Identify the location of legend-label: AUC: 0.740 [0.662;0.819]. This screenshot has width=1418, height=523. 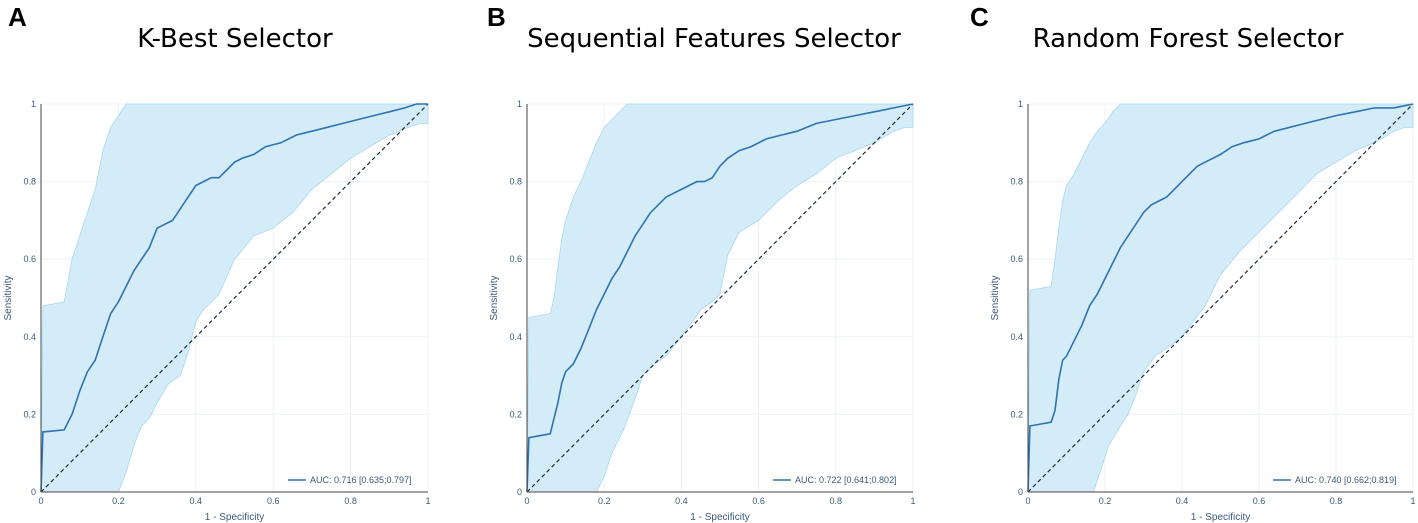
(1346, 480).